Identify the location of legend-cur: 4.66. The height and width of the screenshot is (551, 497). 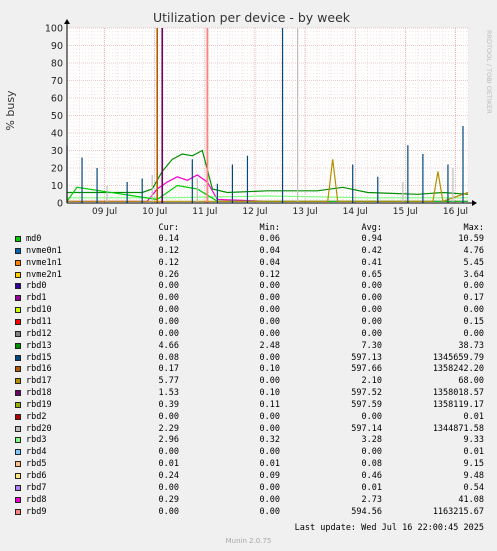
(168, 345).